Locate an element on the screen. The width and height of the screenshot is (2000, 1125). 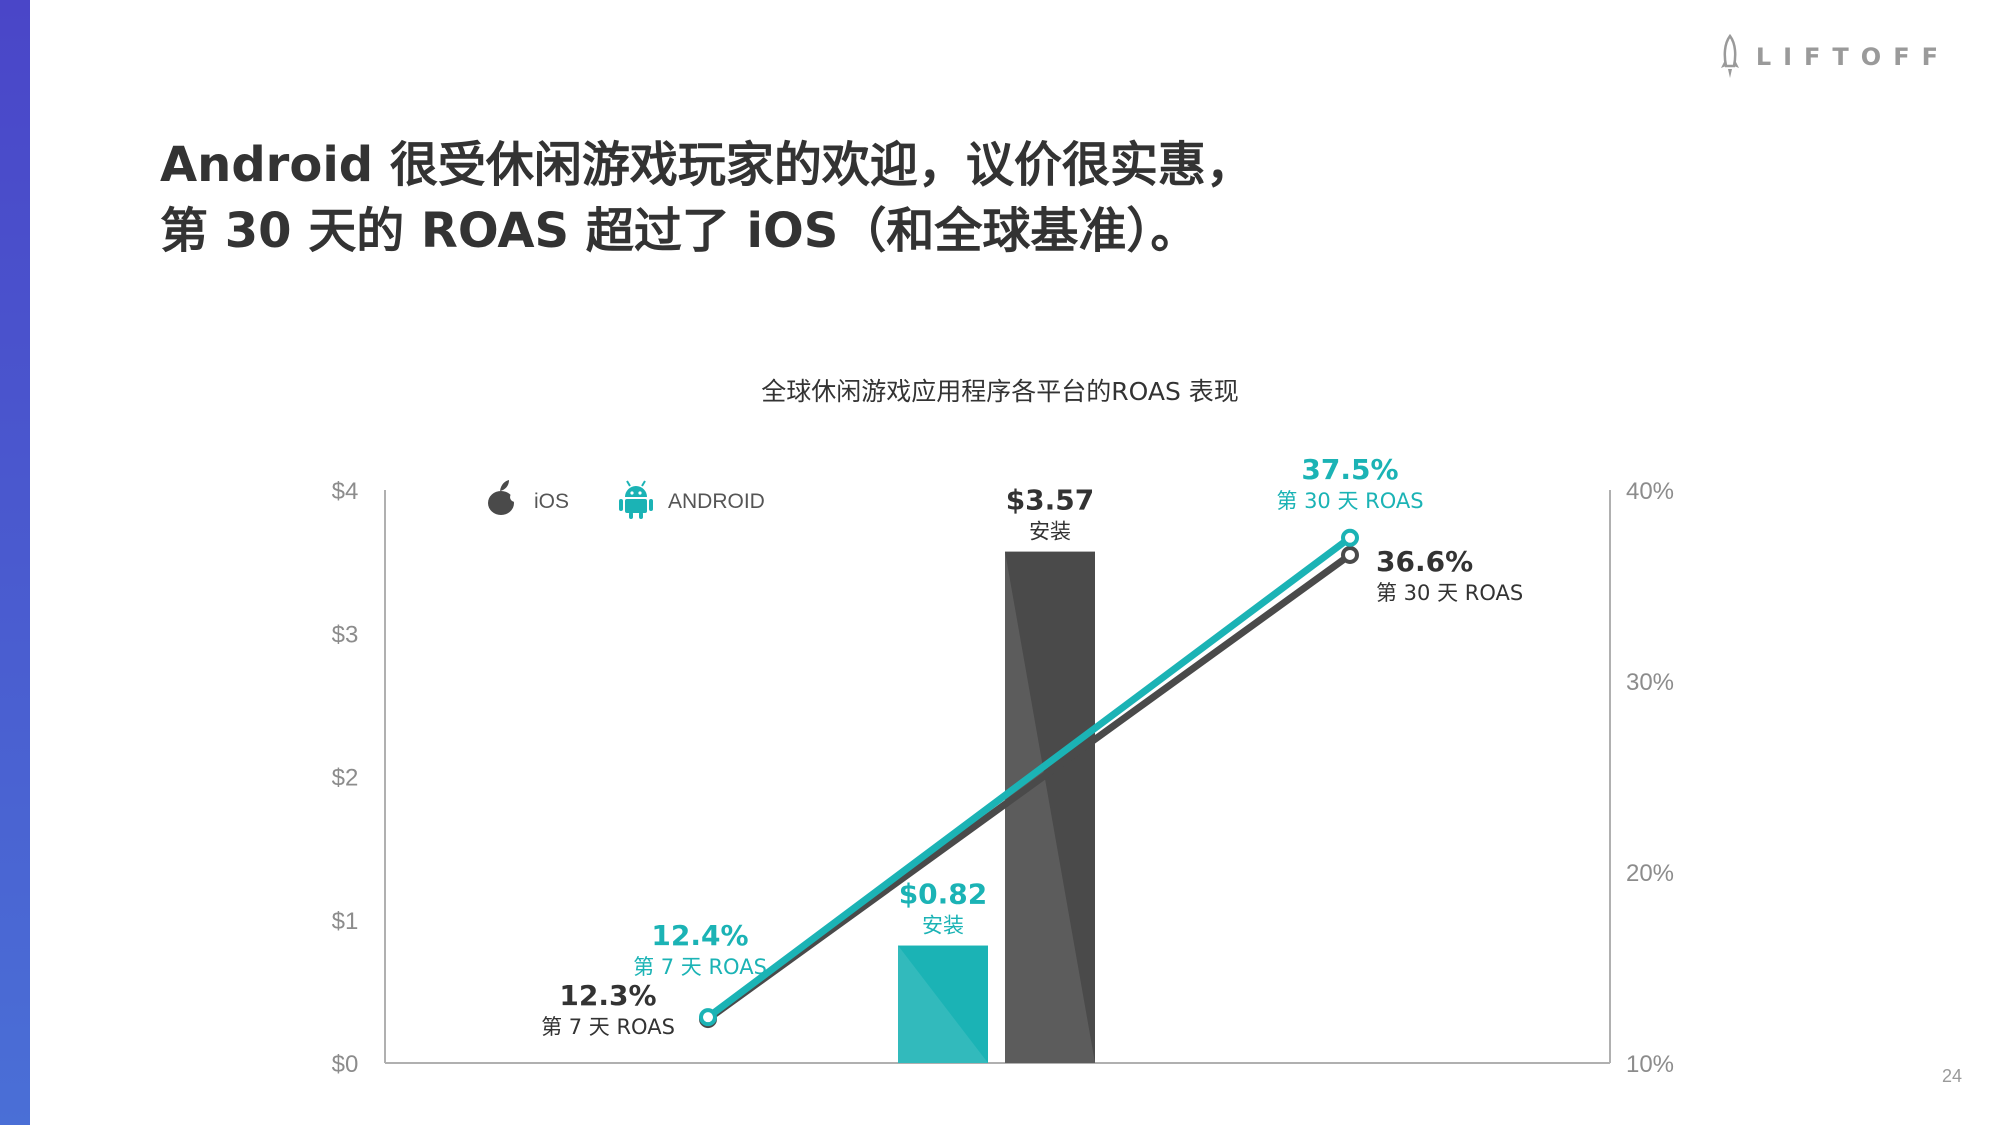
bar-value-label: $0.82 is located at coordinates (943, 894).